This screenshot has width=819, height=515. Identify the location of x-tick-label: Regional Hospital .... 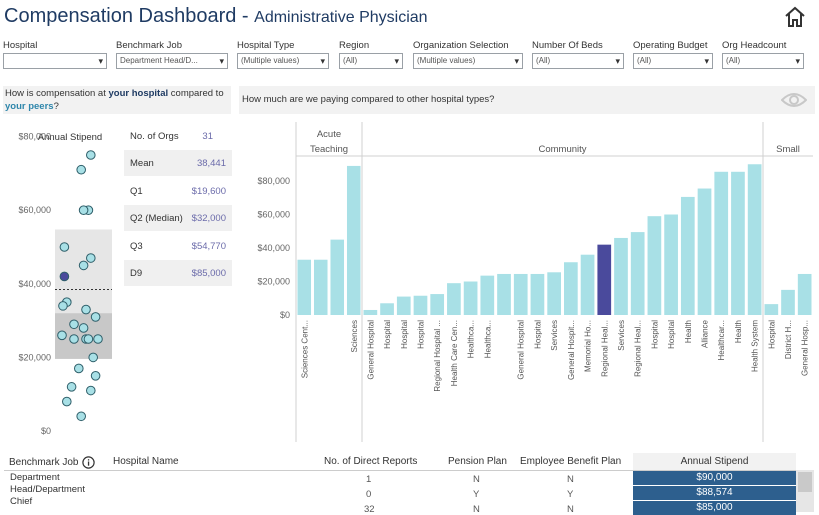
(437, 356).